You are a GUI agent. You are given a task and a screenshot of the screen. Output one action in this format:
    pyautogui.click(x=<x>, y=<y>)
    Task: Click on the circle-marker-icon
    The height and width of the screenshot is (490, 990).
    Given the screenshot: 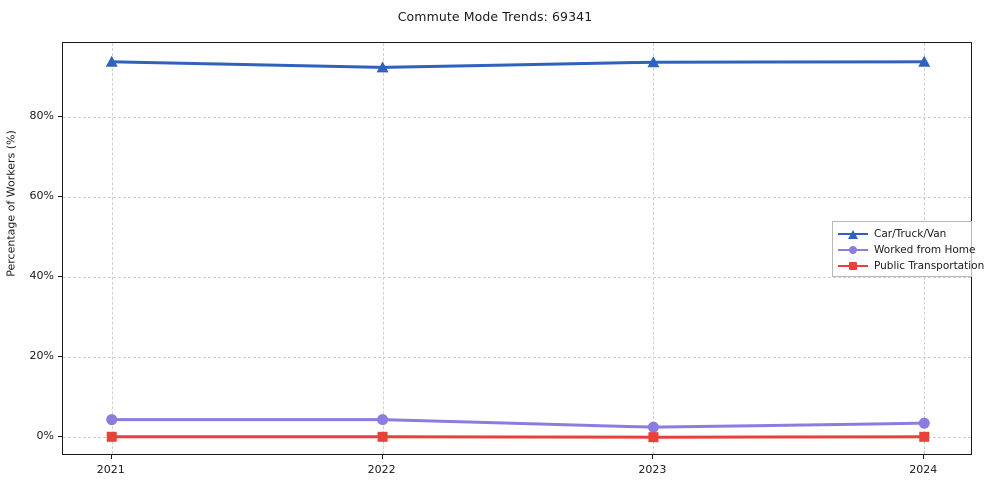 What is the action you would take?
    pyautogui.click(x=853, y=249)
    